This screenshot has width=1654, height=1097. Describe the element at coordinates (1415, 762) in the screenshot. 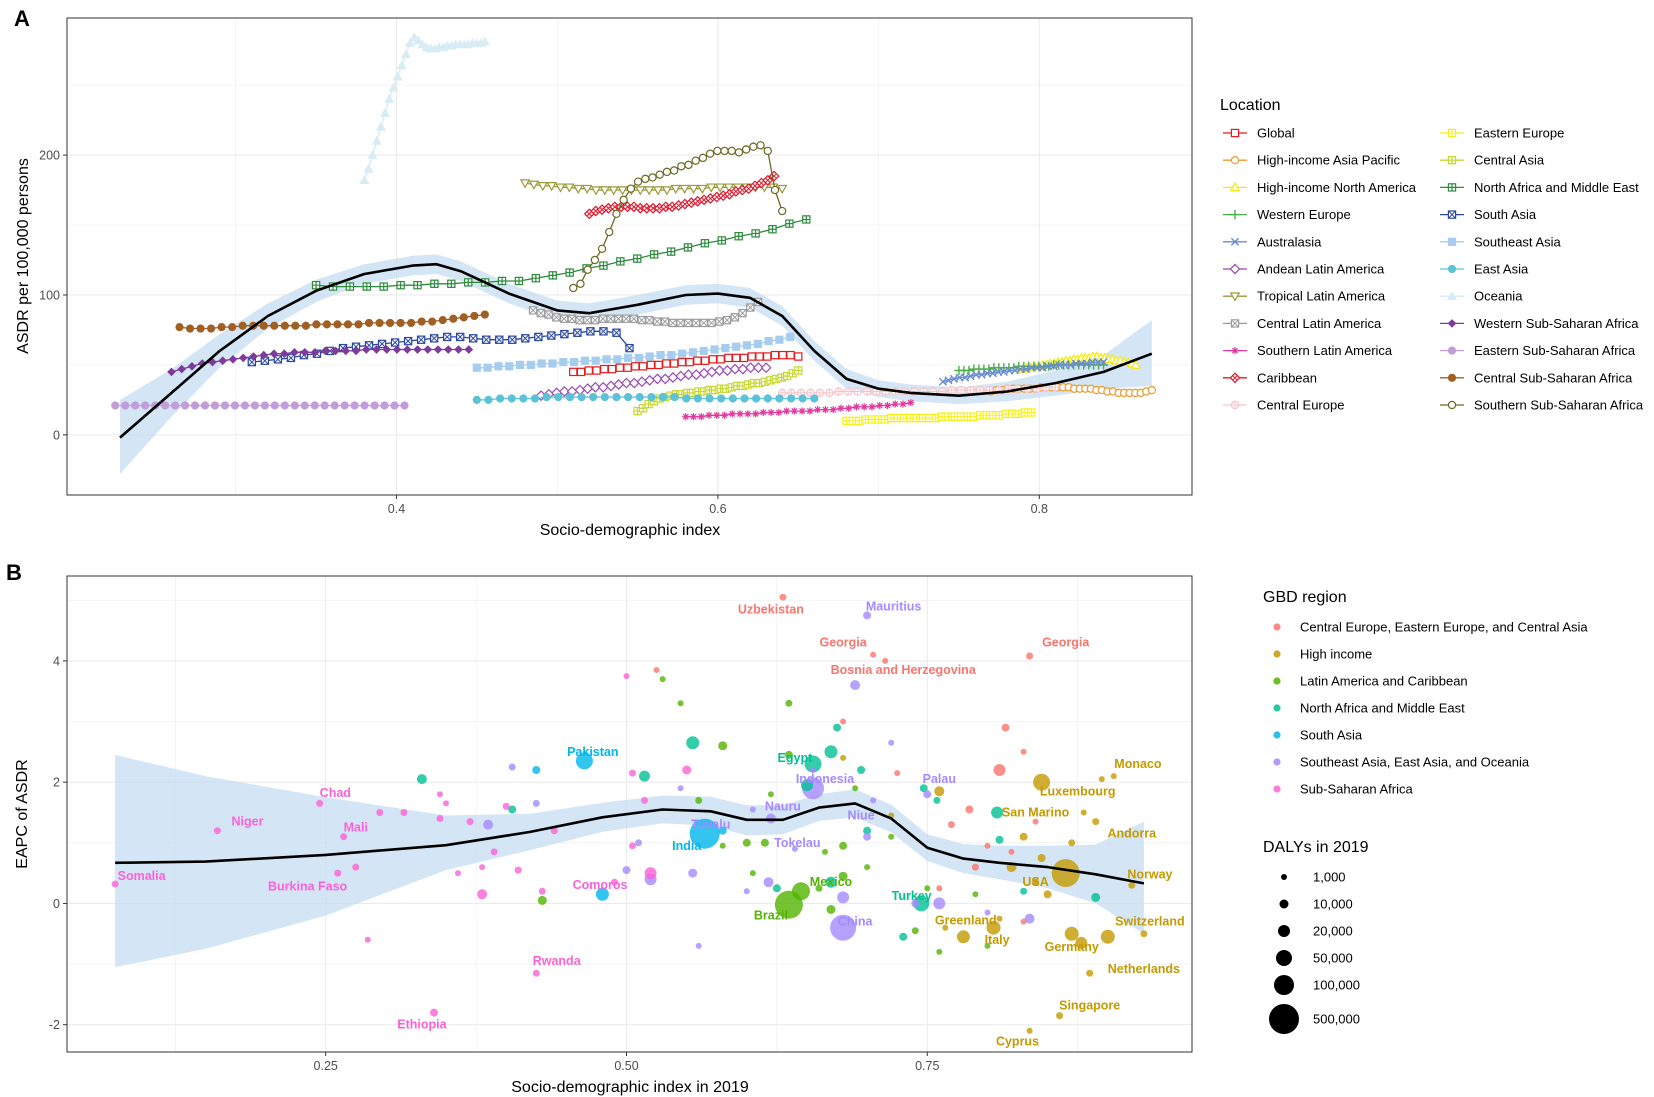

I see `legend-label: Southeast Asia, East Asia, and Oceania` at that location.